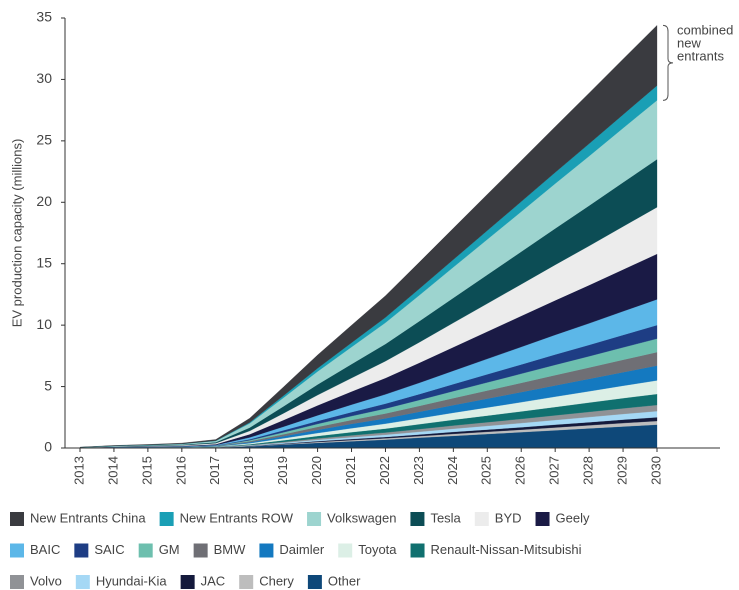  What do you see at coordinates (344, 580) in the screenshot?
I see `legend-label: Other` at bounding box center [344, 580].